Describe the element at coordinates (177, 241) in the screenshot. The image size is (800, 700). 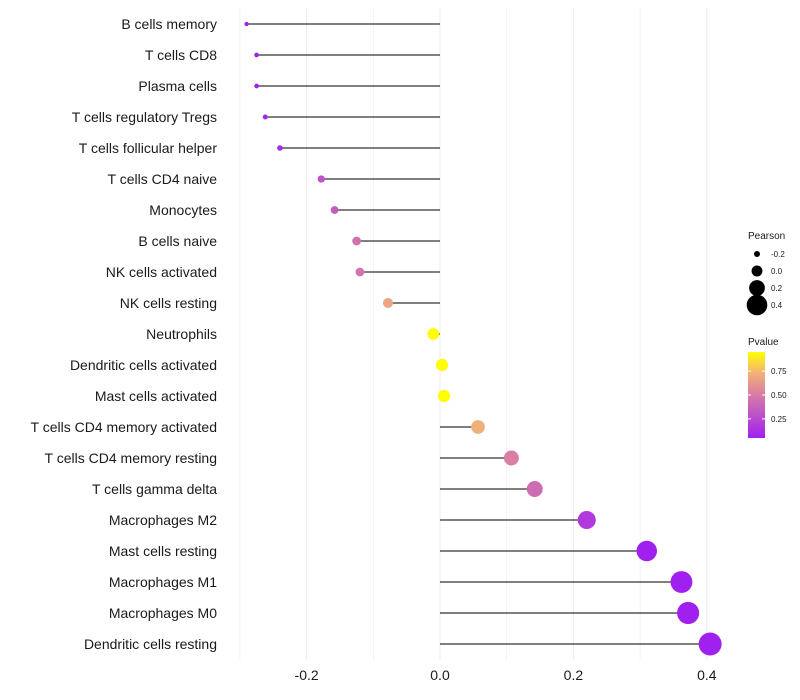
I see `y-axis-label: B cells naive` at that location.